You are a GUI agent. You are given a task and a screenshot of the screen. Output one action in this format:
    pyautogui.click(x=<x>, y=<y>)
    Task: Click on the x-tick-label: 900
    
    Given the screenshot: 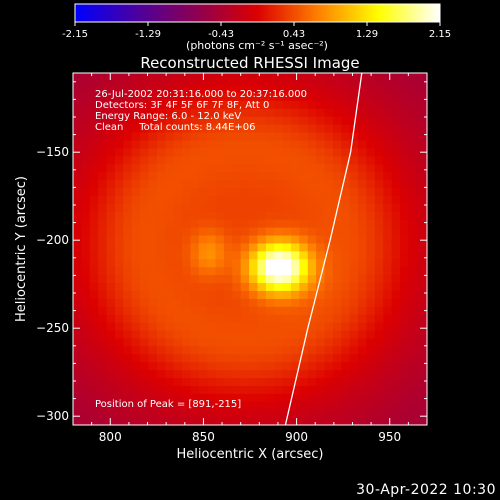 What is the action you would take?
    pyautogui.click(x=296, y=437)
    